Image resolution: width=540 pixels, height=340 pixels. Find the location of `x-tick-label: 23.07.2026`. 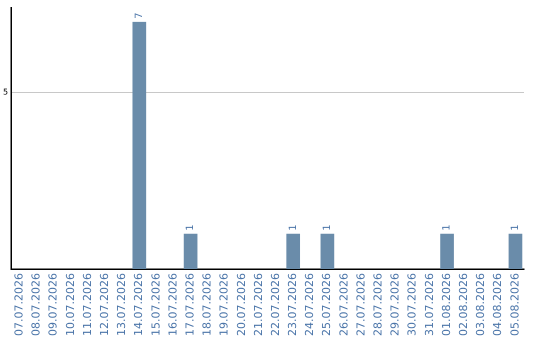

x-tick-label: 23.07.2026 is located at coordinates (293, 304).